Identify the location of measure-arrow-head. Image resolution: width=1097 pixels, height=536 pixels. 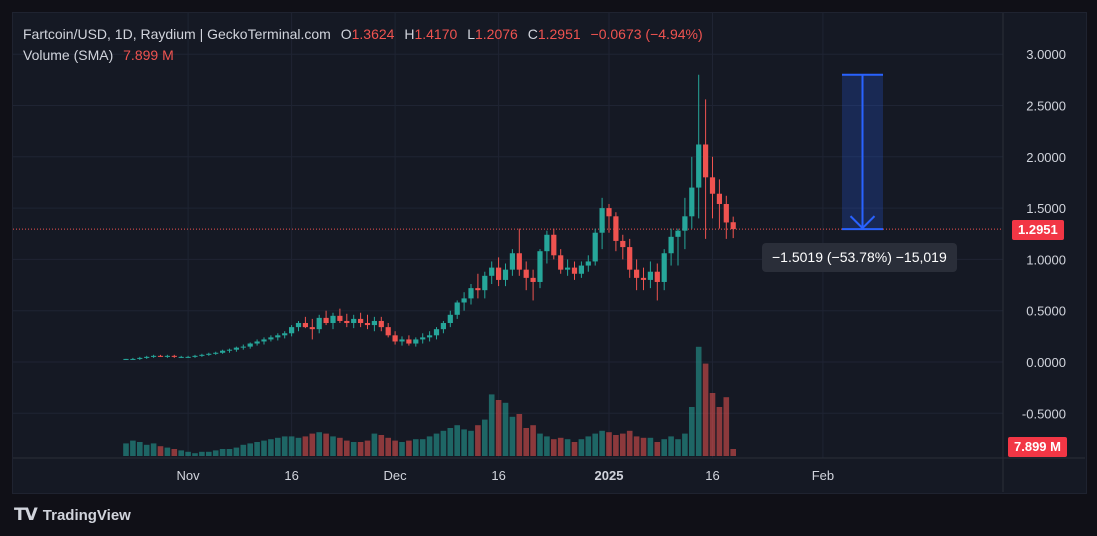
(862, 222).